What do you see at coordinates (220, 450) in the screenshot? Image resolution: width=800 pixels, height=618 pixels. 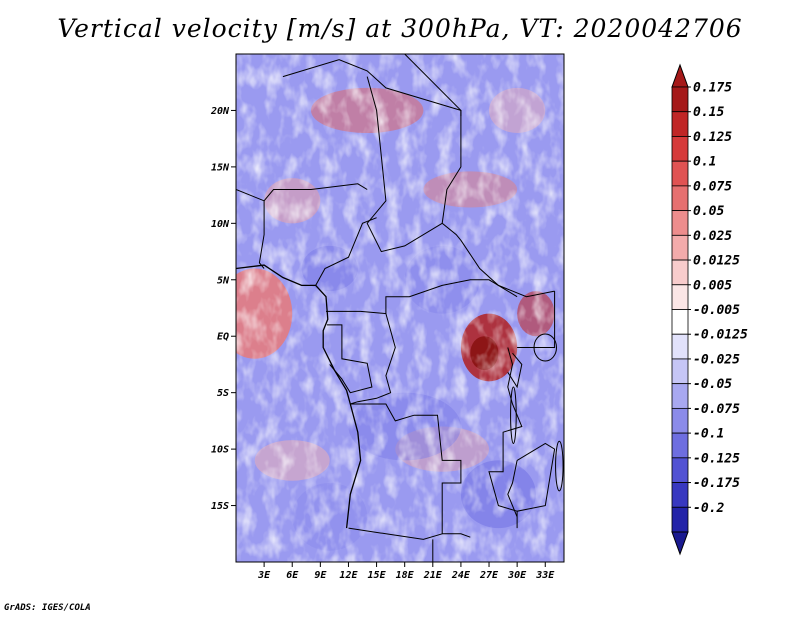 I see `y-tick-label: 10S` at bounding box center [220, 450].